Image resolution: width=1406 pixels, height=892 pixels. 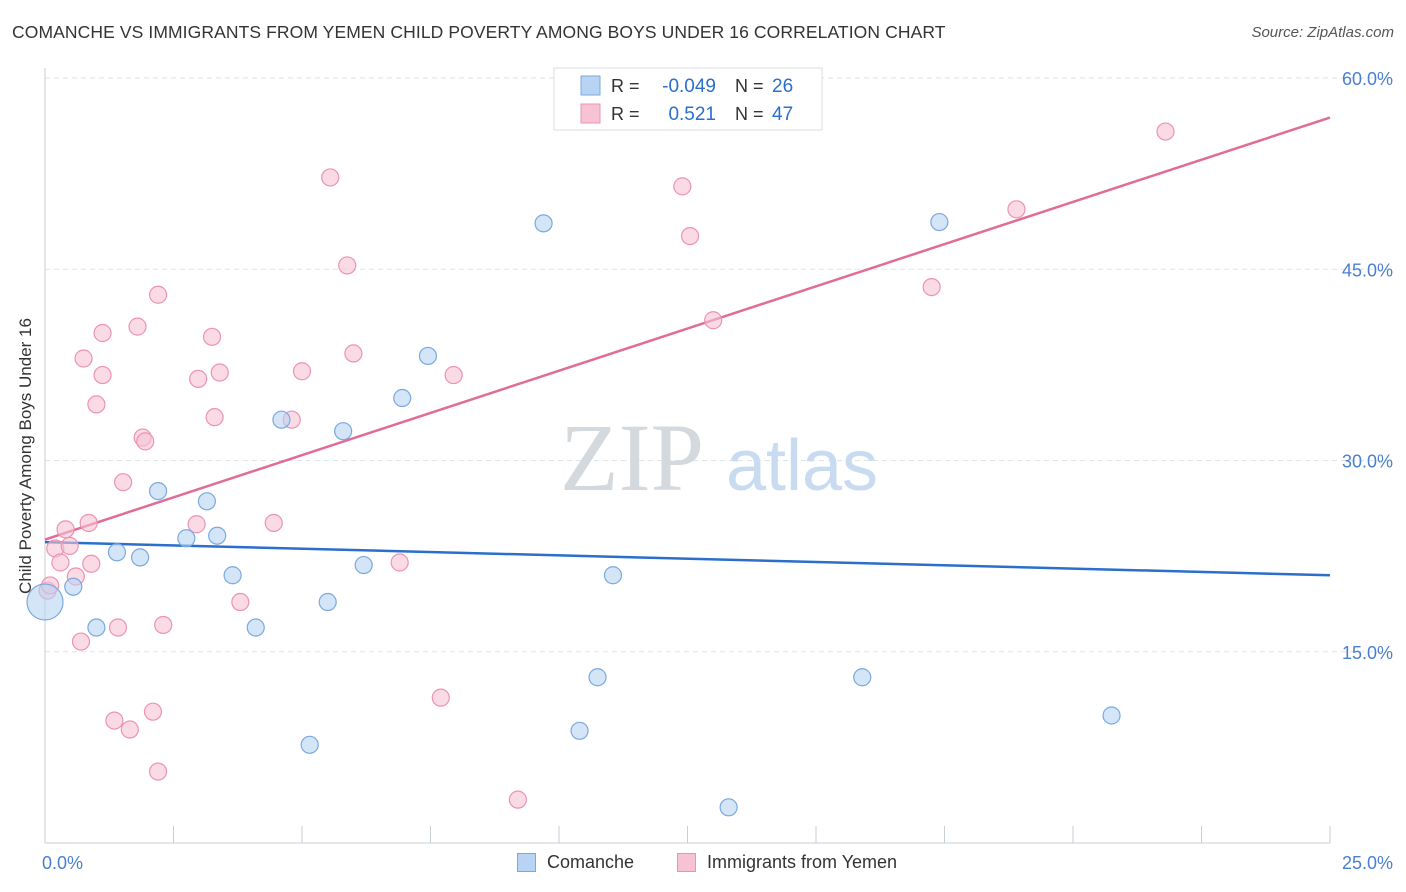 What do you see at coordinates (749, 86) in the screenshot?
I see `stats-n-label-comanche: N =` at bounding box center [749, 86].